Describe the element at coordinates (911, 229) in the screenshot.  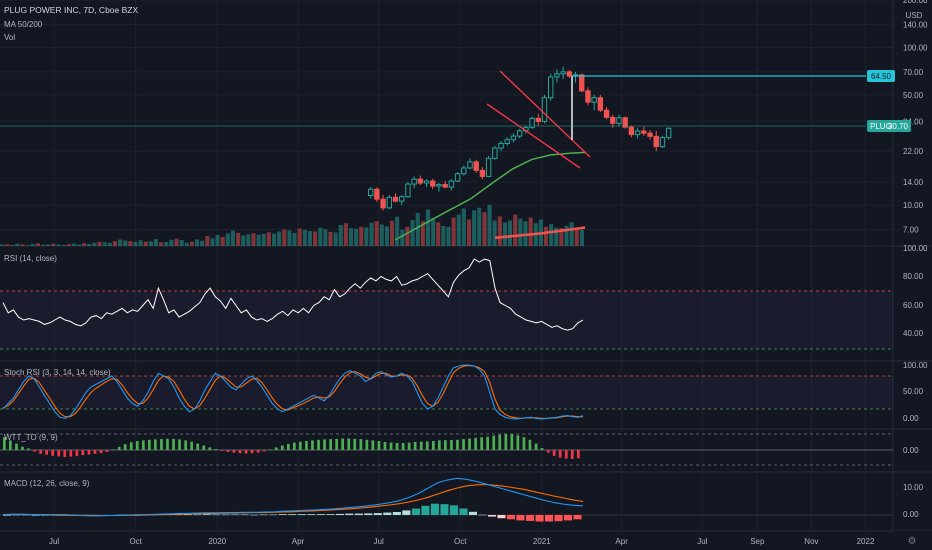
I see `price-tick-label: 7.00` at that location.